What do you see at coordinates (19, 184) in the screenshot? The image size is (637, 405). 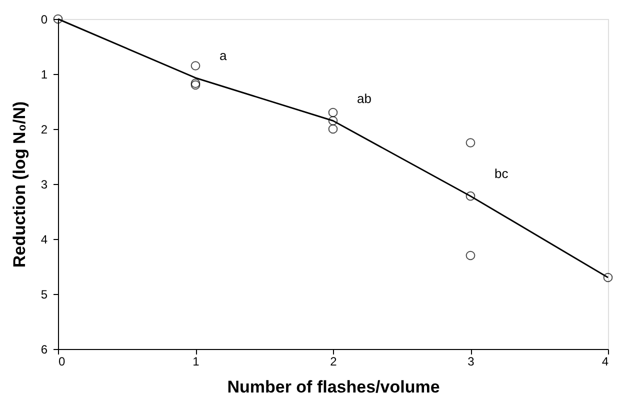 I see `y-axis-title: Reduction (log N₀/N)` at bounding box center [19, 184].